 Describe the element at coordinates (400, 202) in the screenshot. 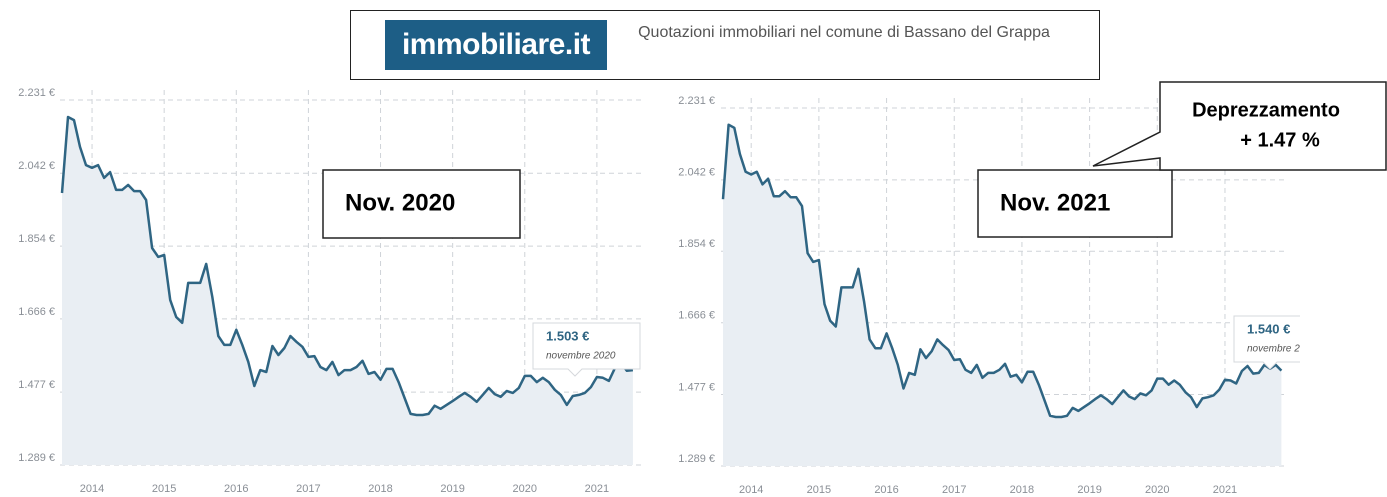

I see `chart-label: Nov. 2020` at that location.